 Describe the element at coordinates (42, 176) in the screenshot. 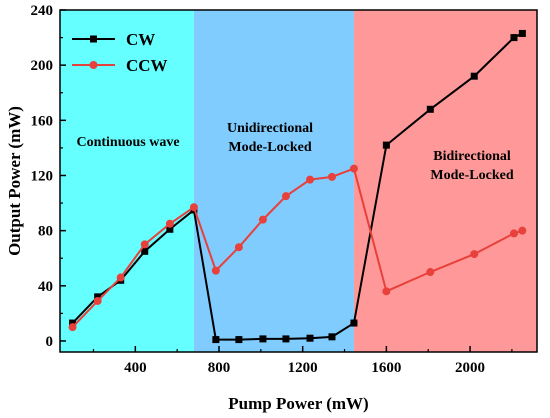

I see `y-tick-label: 120` at that location.